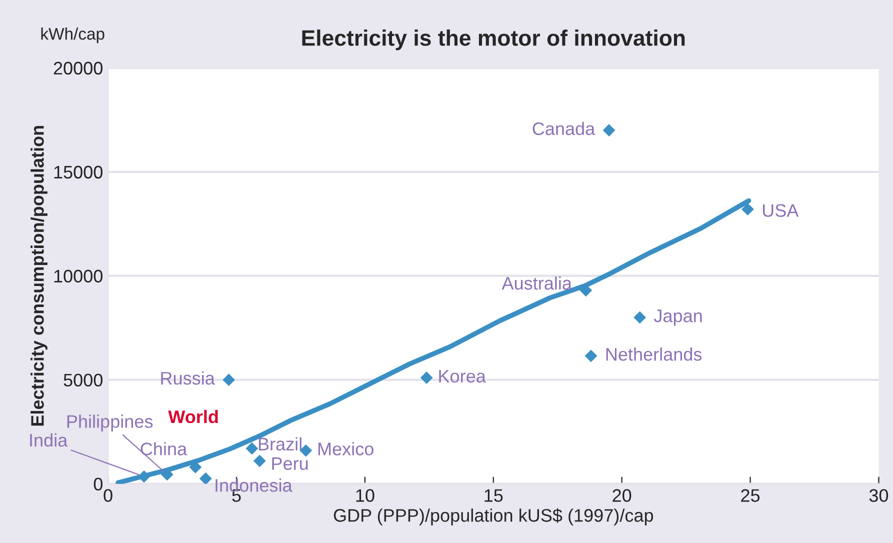 Image resolution: width=893 pixels, height=543 pixels. What do you see at coordinates (780, 210) in the screenshot?
I see `series-label: USA` at bounding box center [780, 210].